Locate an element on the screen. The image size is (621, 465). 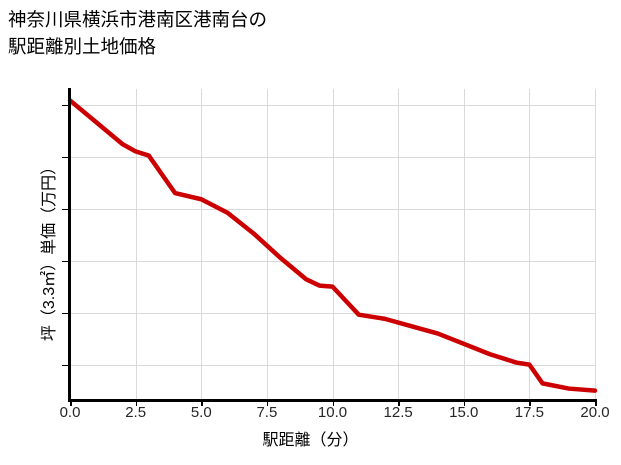
x-tick-label: 2.5 is located at coordinates (136, 412).